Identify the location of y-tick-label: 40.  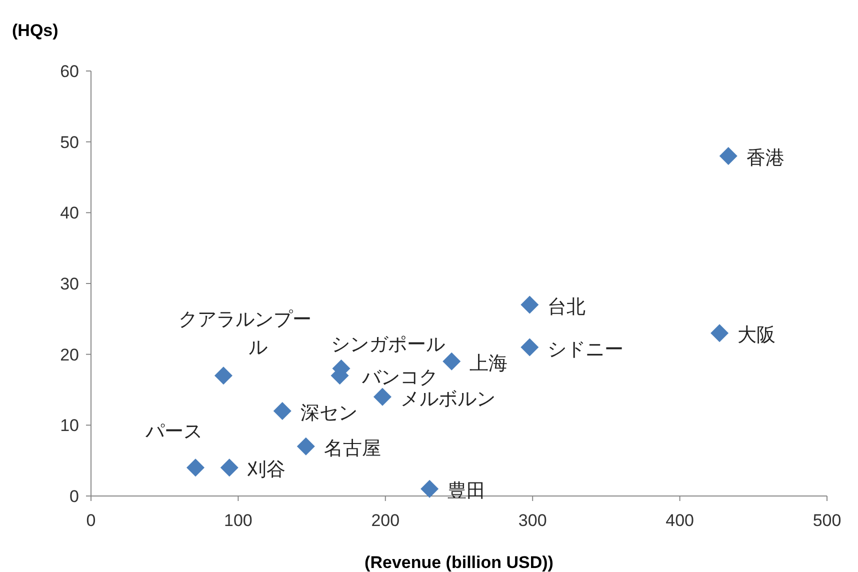
(69, 213).